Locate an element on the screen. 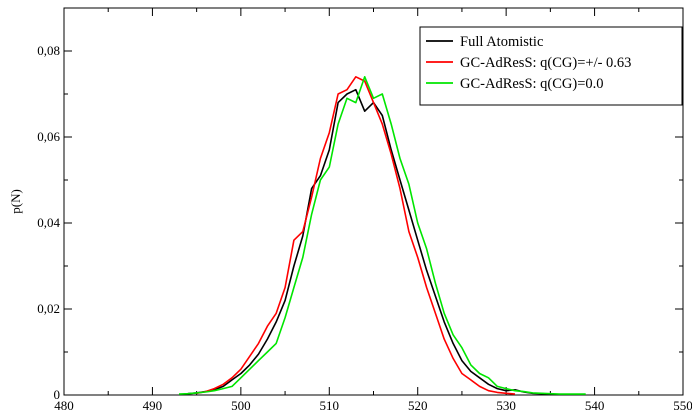 Image resolution: width=692 pixels, height=418 pixels. x-tick-label: 480 is located at coordinates (64, 405).